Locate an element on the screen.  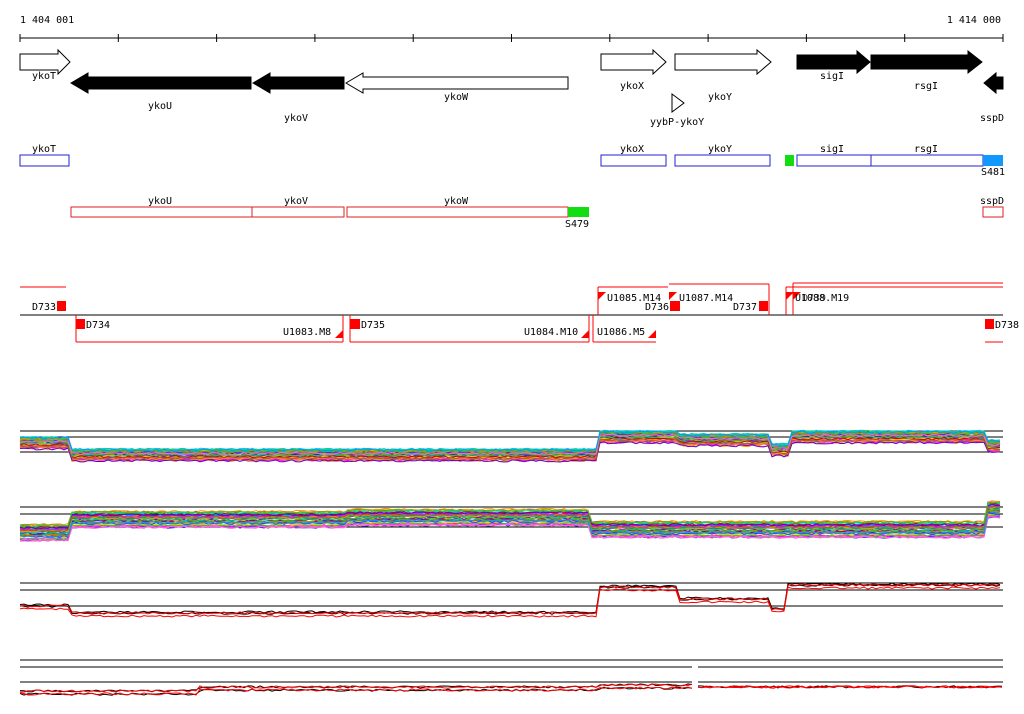
gene-arrow-ykoY is located at coordinates (723, 62).